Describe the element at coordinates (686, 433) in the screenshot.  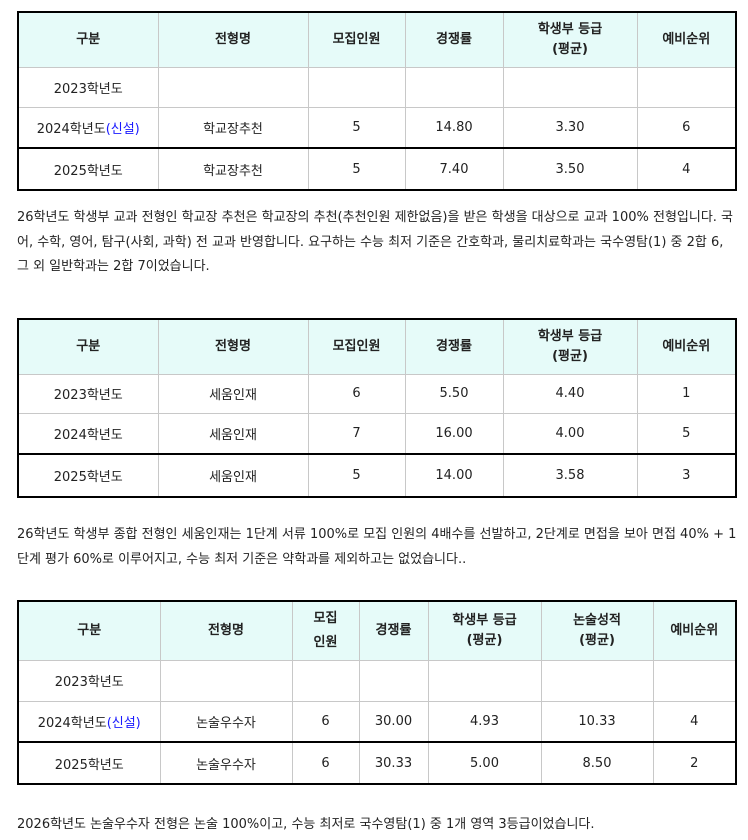
I see `waitlist-cell: 5` at that location.